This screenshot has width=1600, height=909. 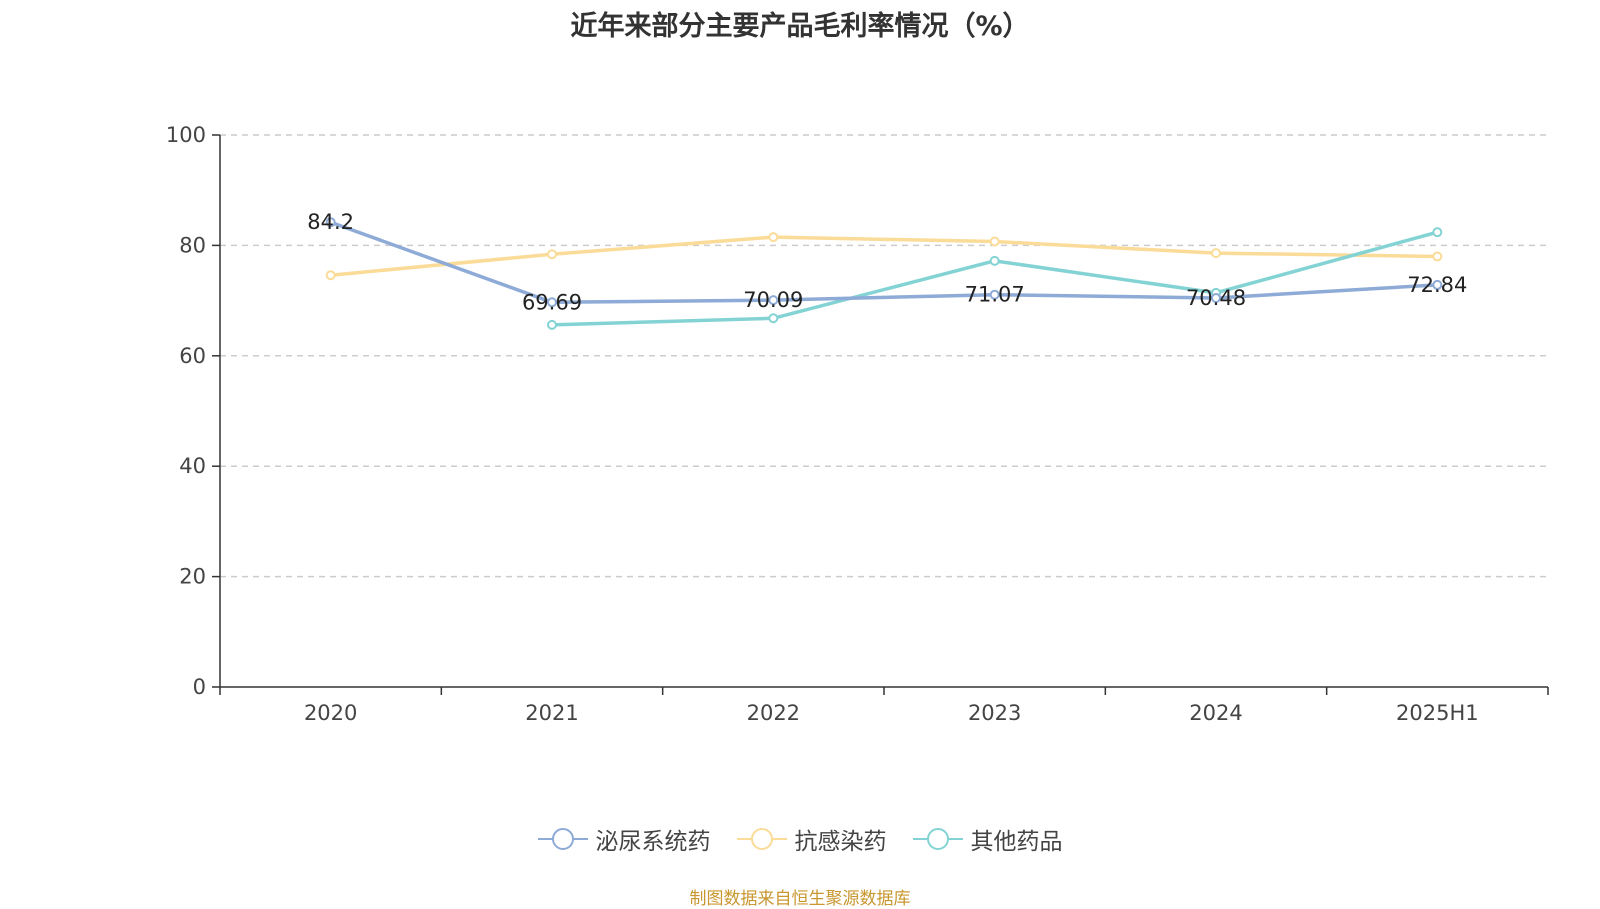 I want to click on data-label-2023: 71.07, so click(x=995, y=295).